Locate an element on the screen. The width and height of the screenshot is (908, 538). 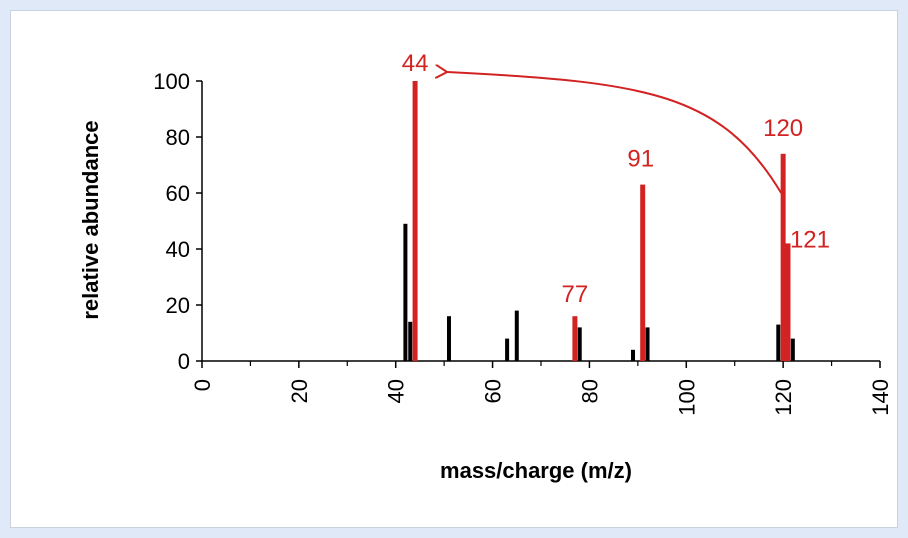
x-tick-label: 20 is located at coordinates (299, 391).